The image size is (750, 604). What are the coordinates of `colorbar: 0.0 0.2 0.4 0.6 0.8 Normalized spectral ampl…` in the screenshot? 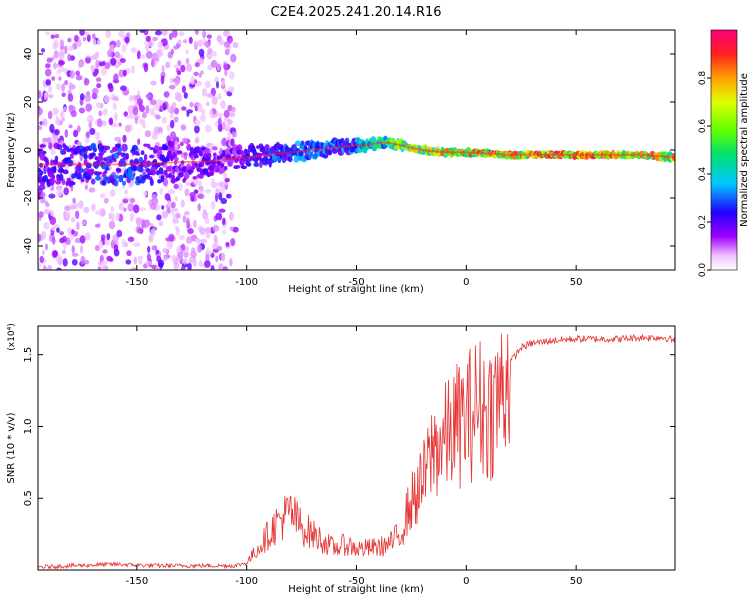 It's located at (724, 153).